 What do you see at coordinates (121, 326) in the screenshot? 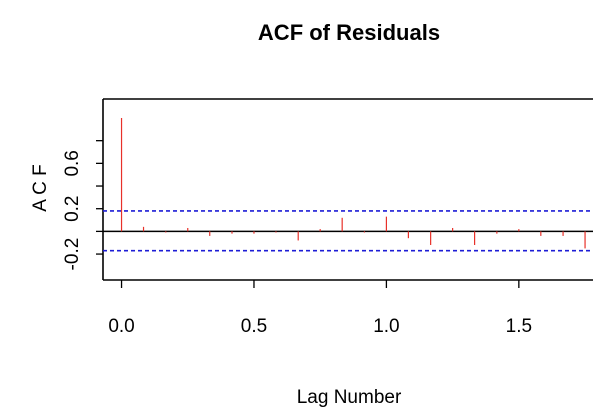
I see `x-tick-label: 0.0` at bounding box center [121, 326].